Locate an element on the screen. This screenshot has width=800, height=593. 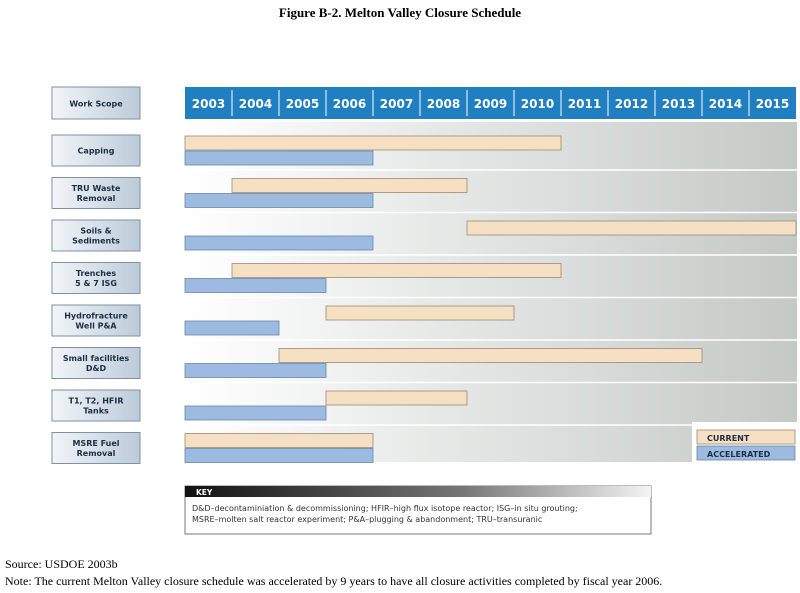
year-label: 2015 is located at coordinates (772, 104).